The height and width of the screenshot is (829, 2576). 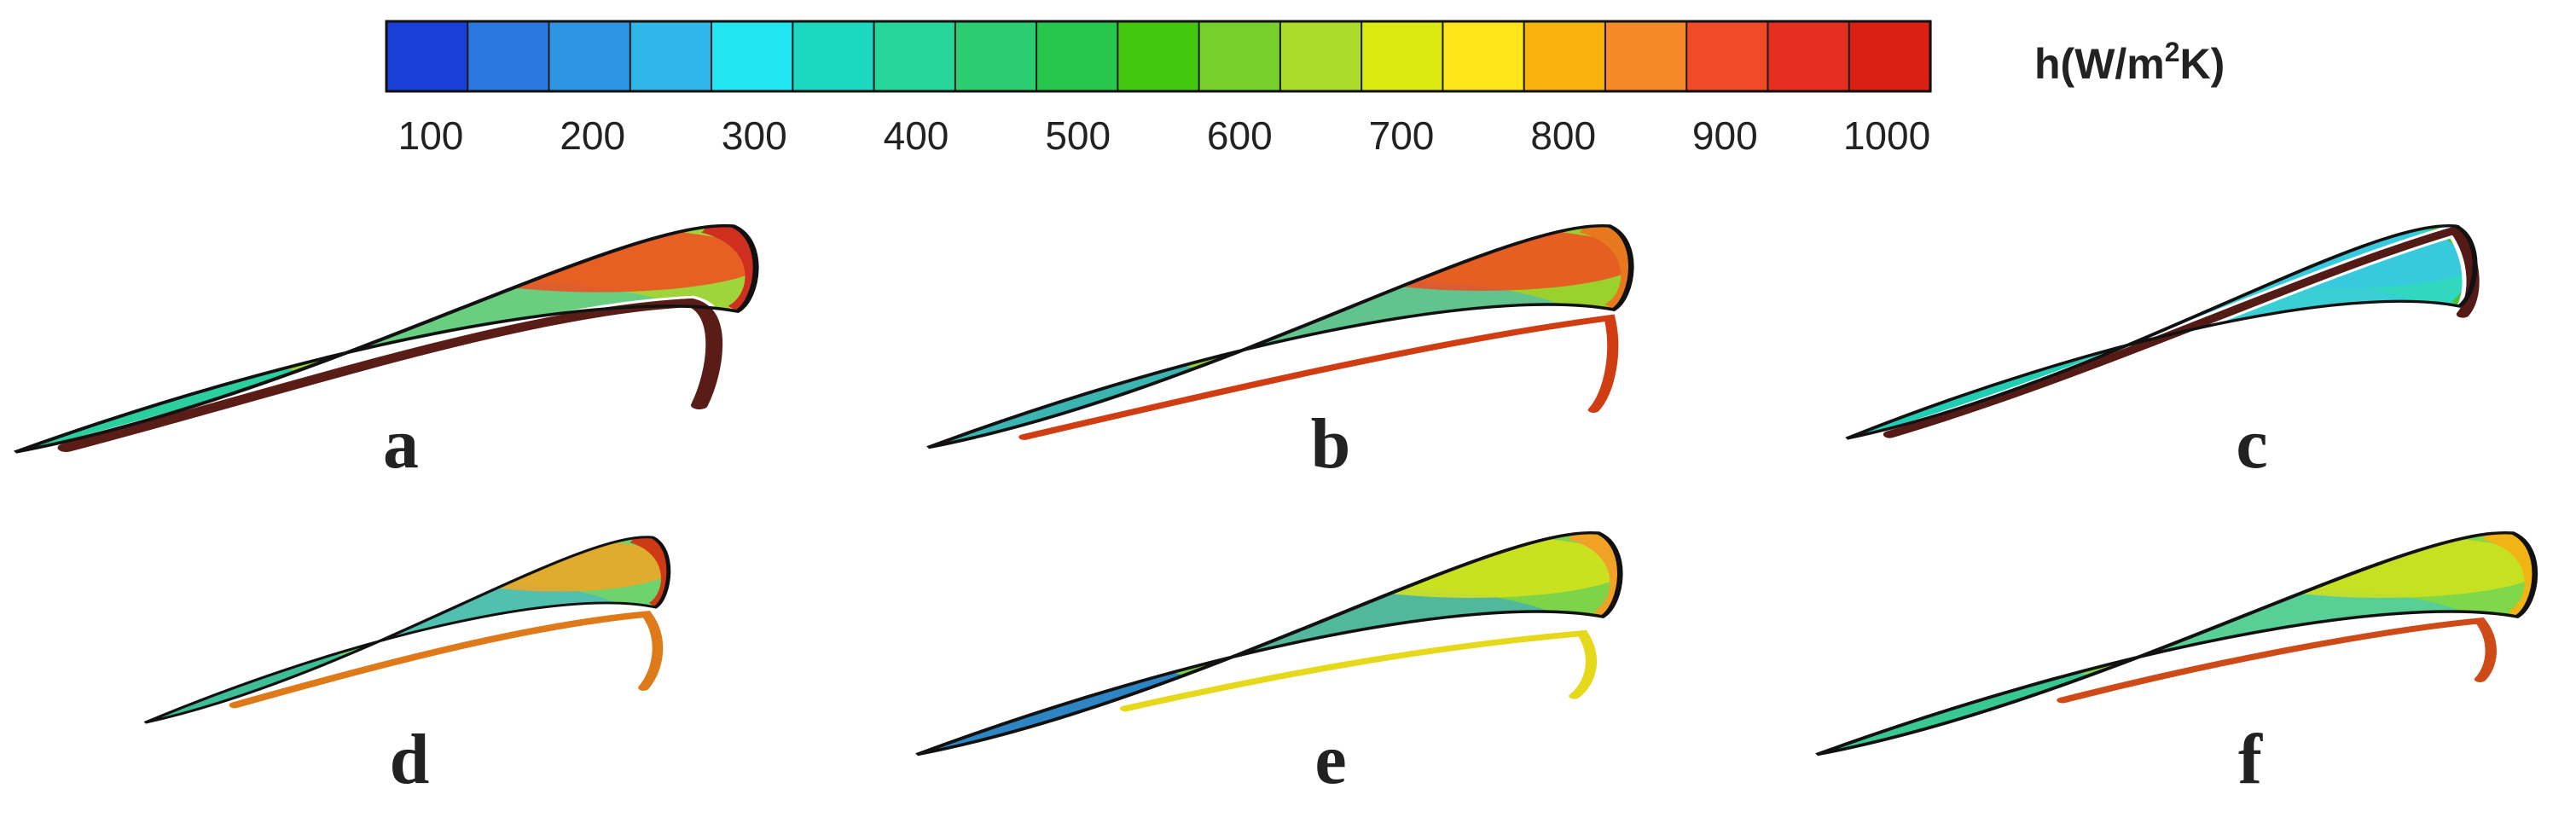 I want to click on colorbar-tick-label: 100, so click(x=431, y=135).